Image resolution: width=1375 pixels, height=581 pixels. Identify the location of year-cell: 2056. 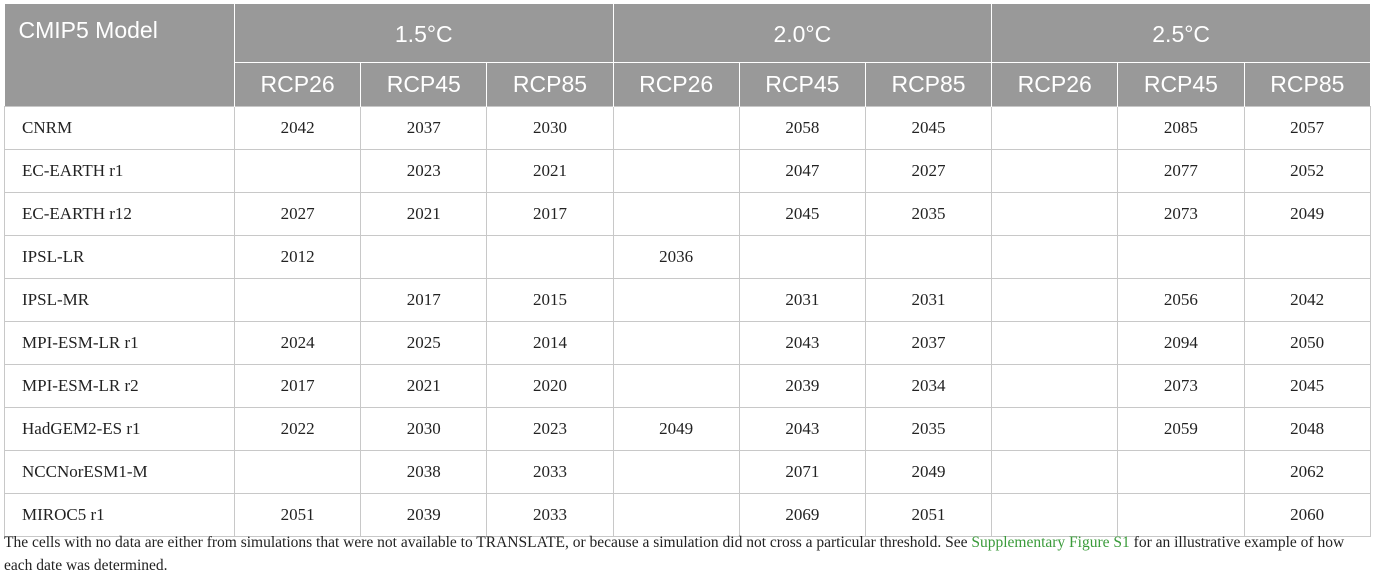
(1181, 299).